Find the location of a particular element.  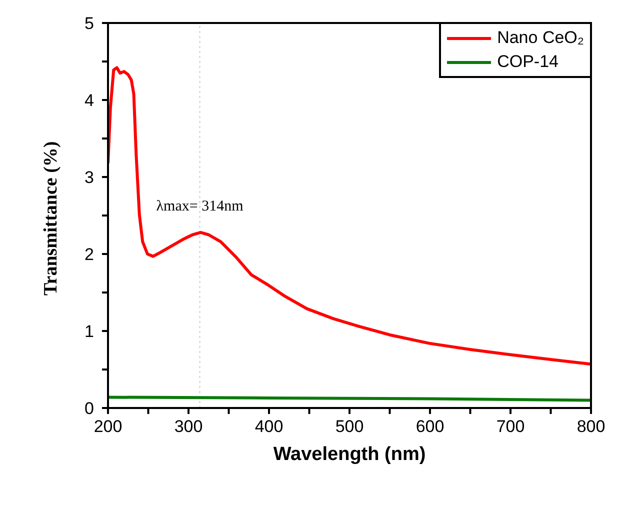

x-tick-label: 800 is located at coordinates (591, 426).